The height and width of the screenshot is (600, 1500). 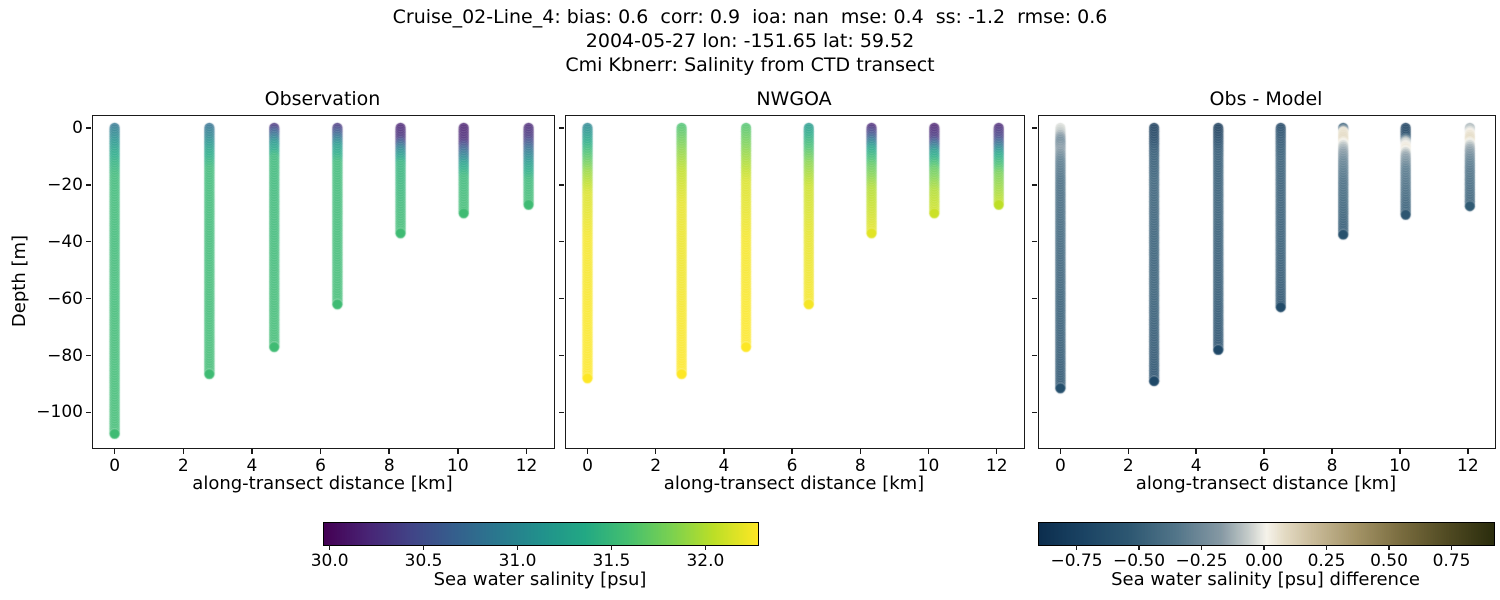 I want to click on salinity-colorbar-label: Sea water salinity [psu], so click(x=540, y=579).